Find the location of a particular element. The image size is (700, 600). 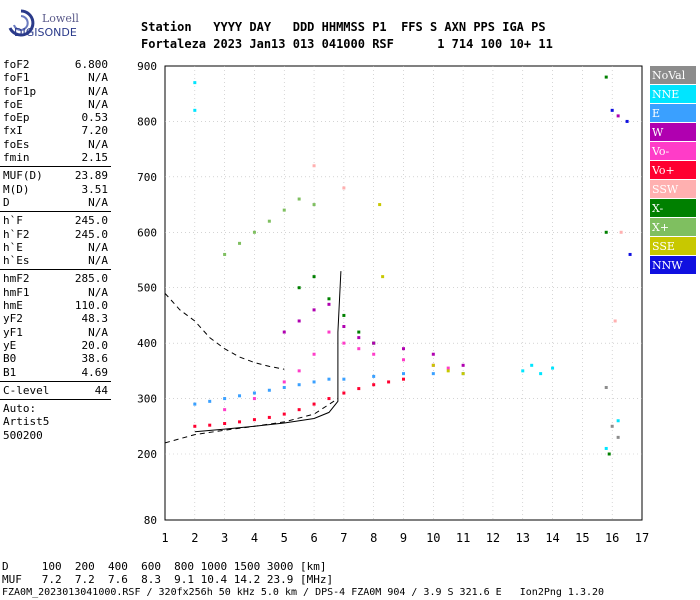

param-key: fmin is located at coordinates (16, 158).